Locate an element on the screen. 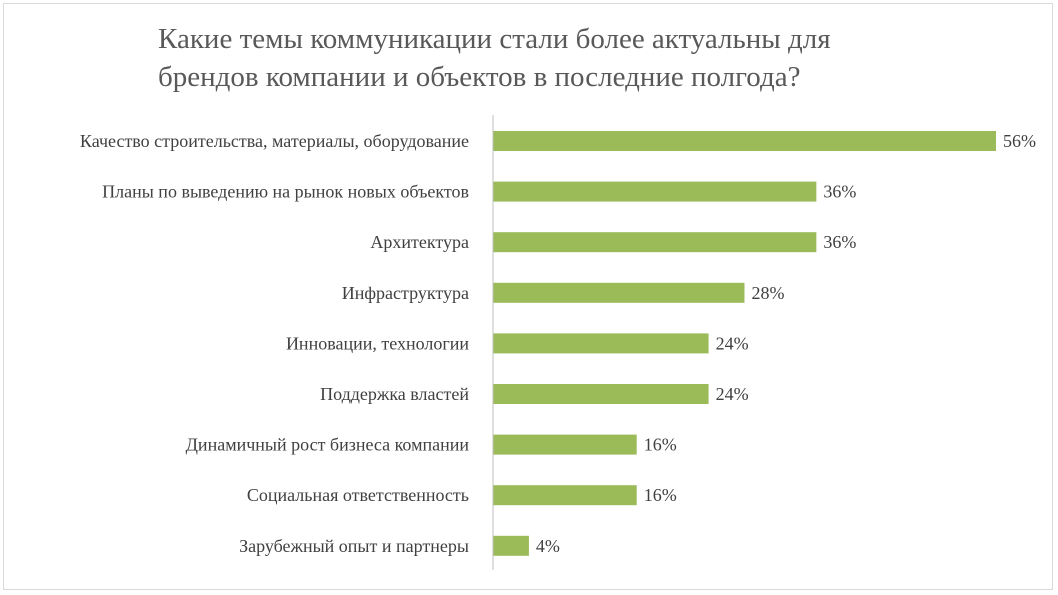  category-label: Зарубежный опыт и партнеры is located at coordinates (354, 546).